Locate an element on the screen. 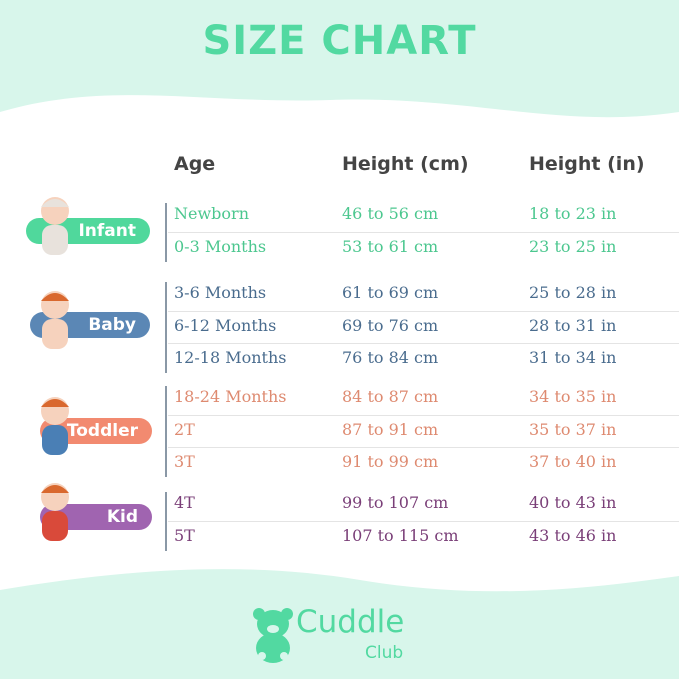 The height and width of the screenshot is (679, 679). teddy-bear-icon is located at coordinates (273, 635).